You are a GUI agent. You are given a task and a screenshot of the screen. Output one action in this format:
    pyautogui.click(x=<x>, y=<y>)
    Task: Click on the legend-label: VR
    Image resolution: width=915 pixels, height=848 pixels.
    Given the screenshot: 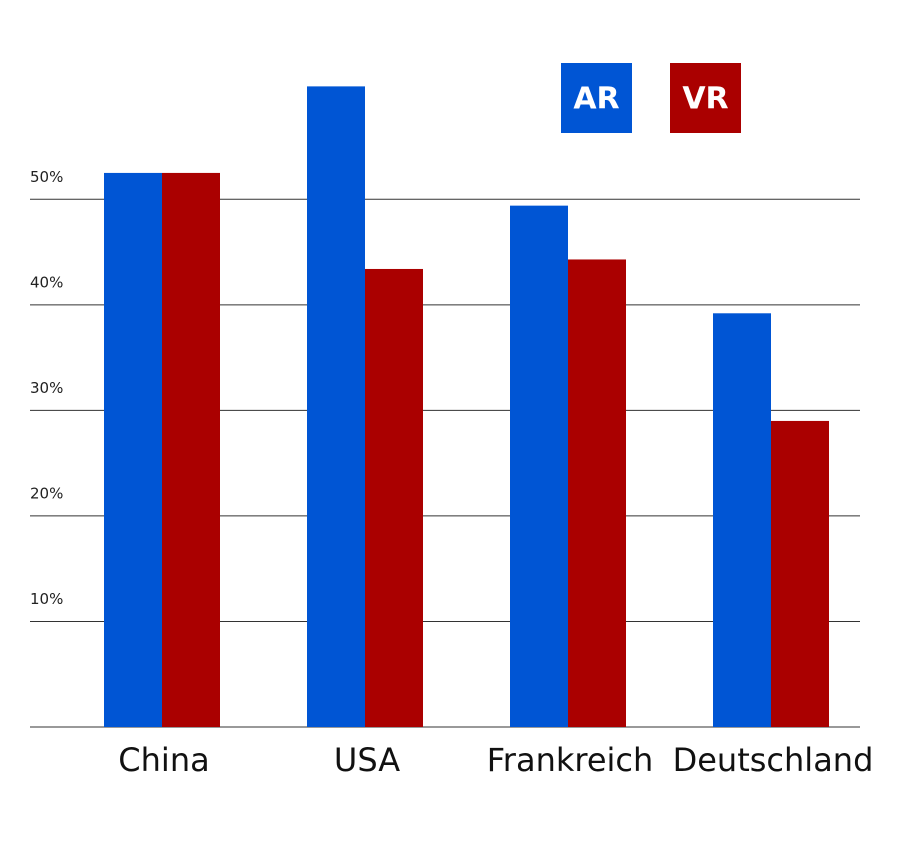 What is the action you would take?
    pyautogui.click(x=705, y=99)
    